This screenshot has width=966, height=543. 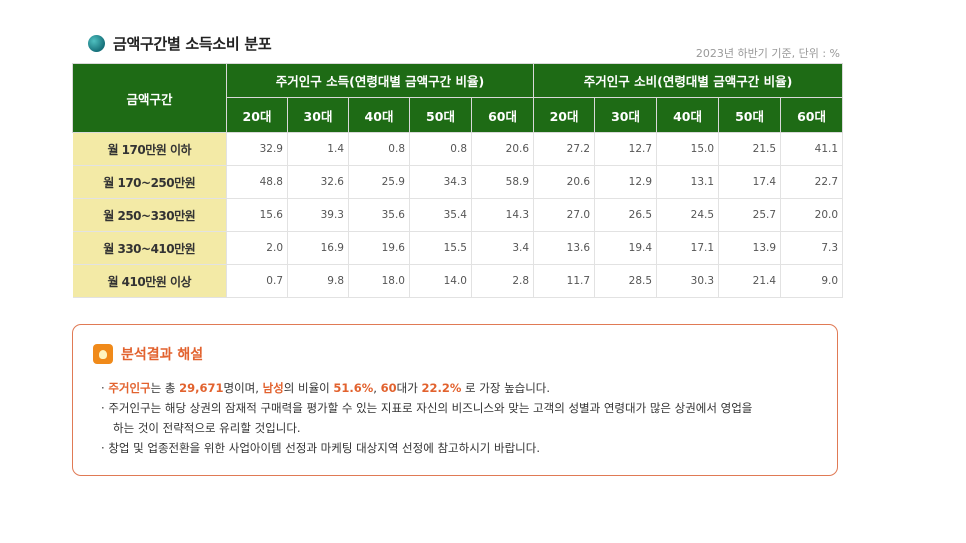 What do you see at coordinates (380, 80) in the screenshot?
I see `income-group-header: 주거인구 소득(연령대별 금액구간 비율)` at bounding box center [380, 80].